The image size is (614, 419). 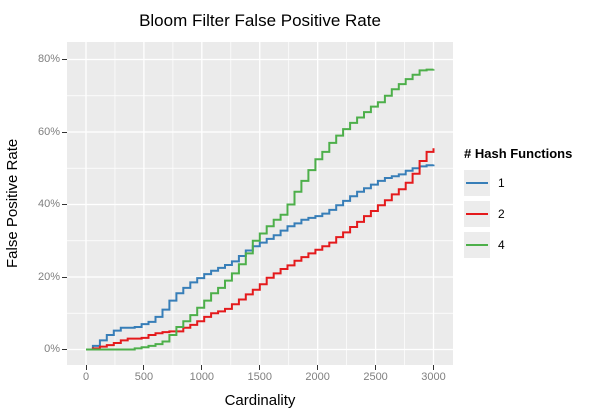 I want to click on y-tick-label: 0%, so click(x=52, y=349).